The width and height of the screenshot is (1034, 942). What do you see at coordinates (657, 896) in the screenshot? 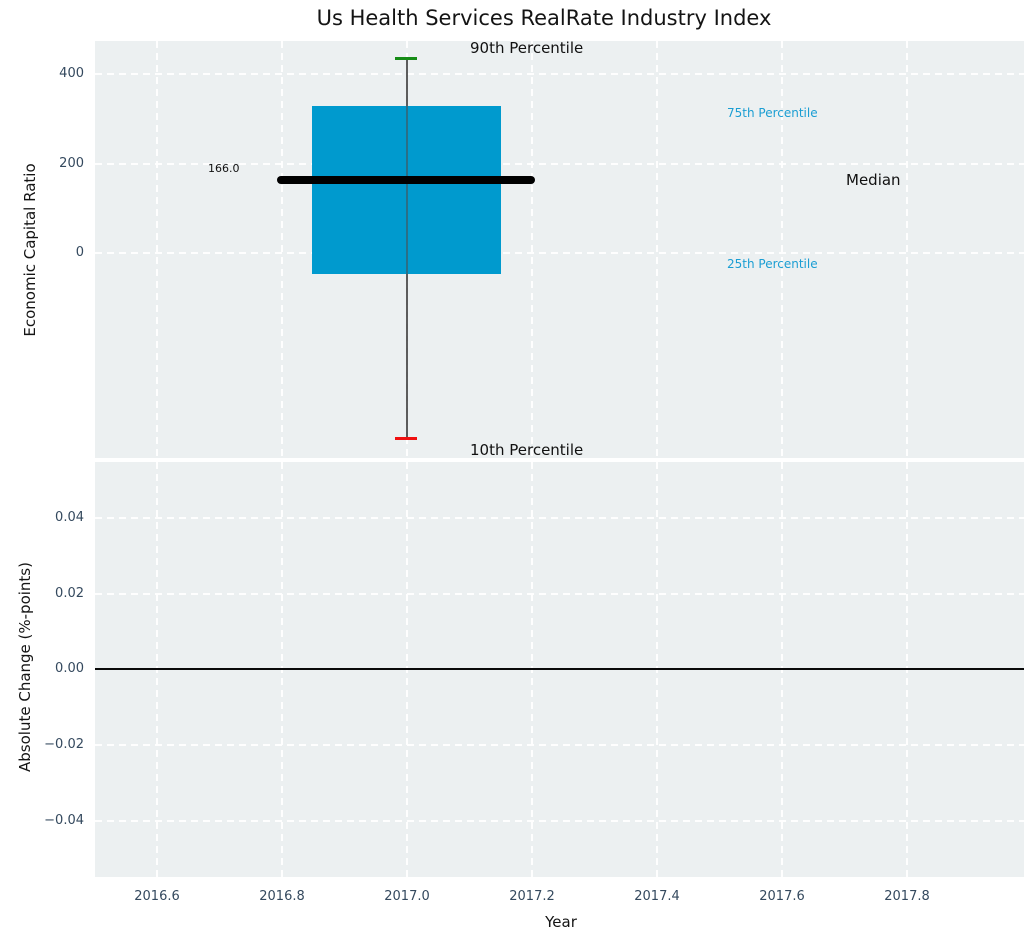
I see `xtick-2017.4: 2017.4` at bounding box center [657, 896].